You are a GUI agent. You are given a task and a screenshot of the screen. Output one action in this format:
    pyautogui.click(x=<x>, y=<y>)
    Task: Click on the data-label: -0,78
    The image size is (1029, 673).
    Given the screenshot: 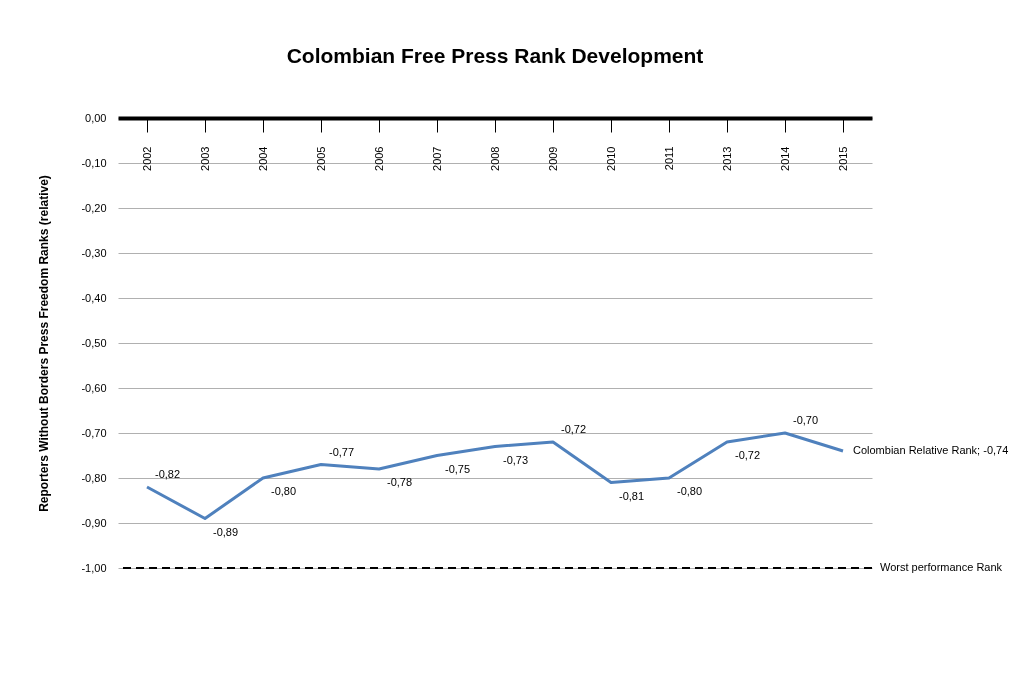 What is the action you would take?
    pyautogui.click(x=400, y=482)
    